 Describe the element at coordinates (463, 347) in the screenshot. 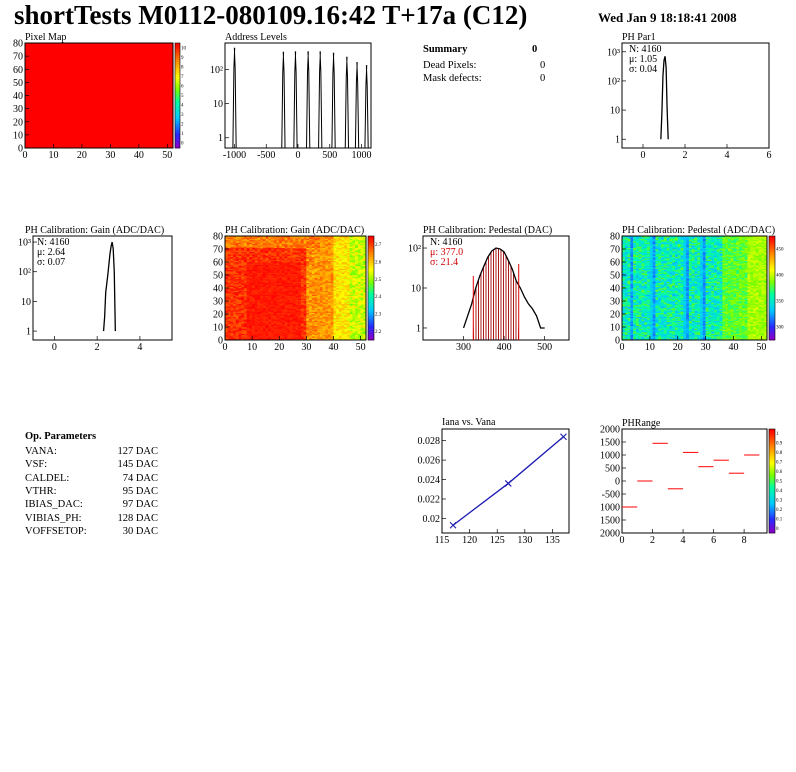

I see `x-tick-label: 300` at that location.